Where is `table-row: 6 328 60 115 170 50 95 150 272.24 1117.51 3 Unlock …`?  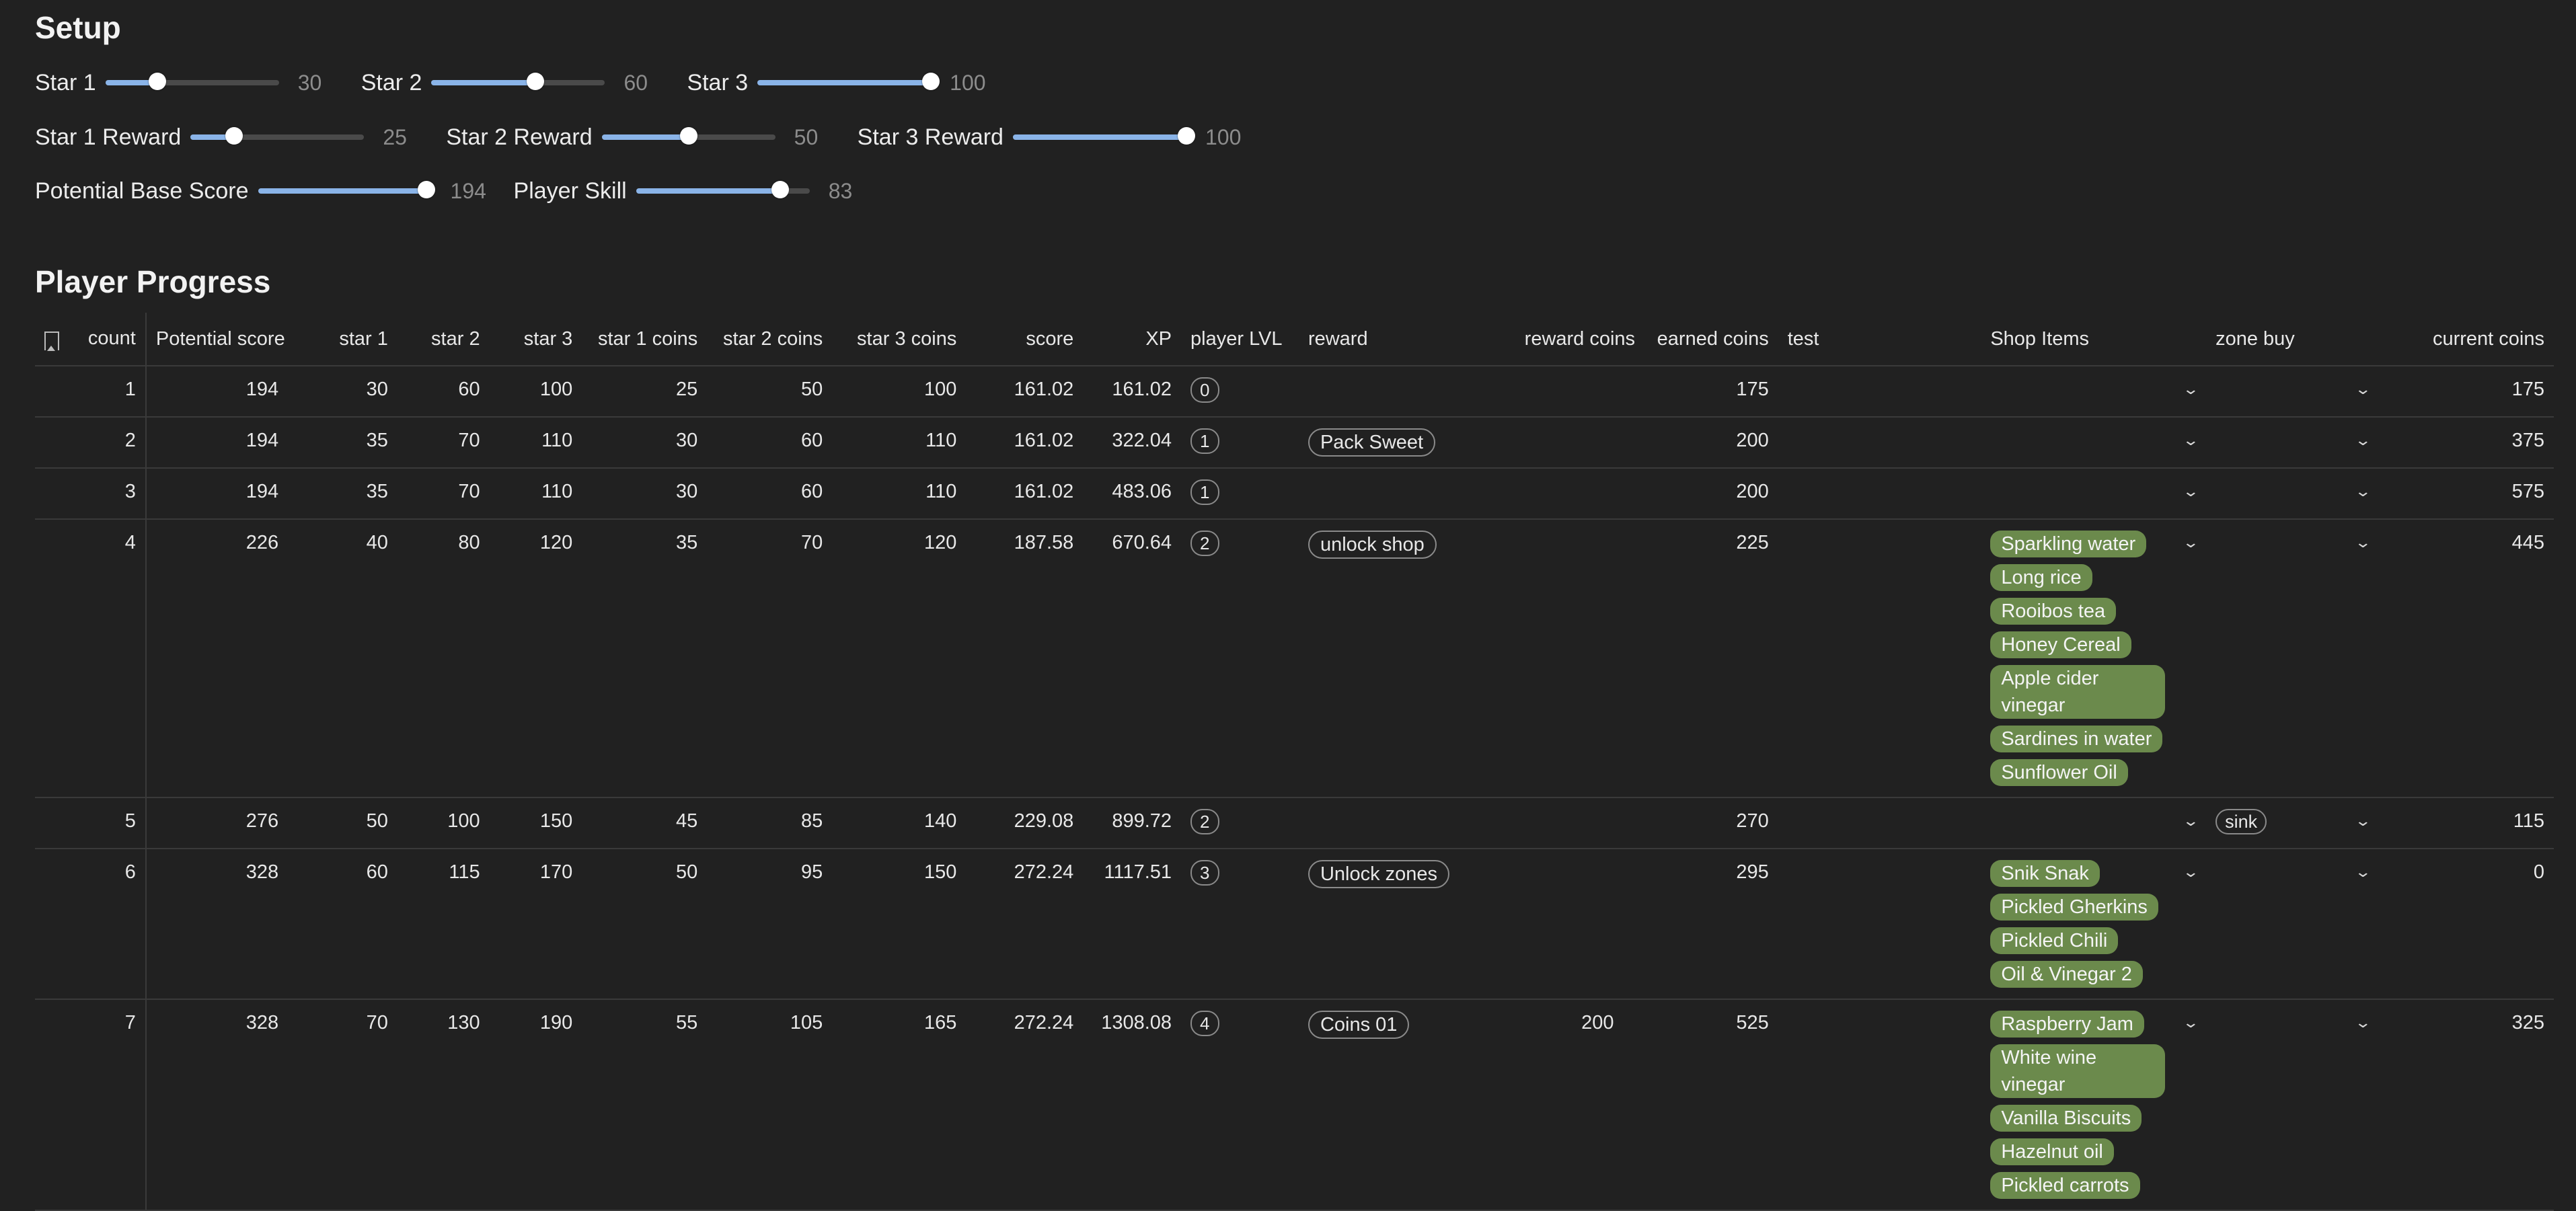 table-row: 6 328 60 115 170 50 95 150 272.24 1117.51 3 Unlock … is located at coordinates (1294, 924).